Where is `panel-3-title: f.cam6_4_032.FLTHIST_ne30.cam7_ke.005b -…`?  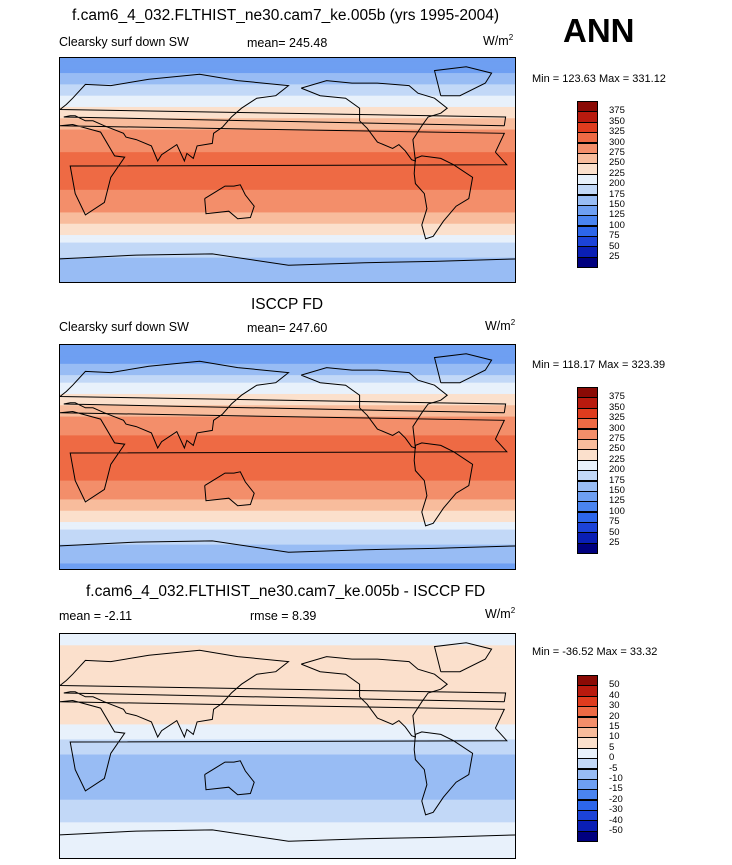
panel-3-title: f.cam6_4_032.FLTHIST_ne30.cam7_ke.005b -… is located at coordinates (286, 591).